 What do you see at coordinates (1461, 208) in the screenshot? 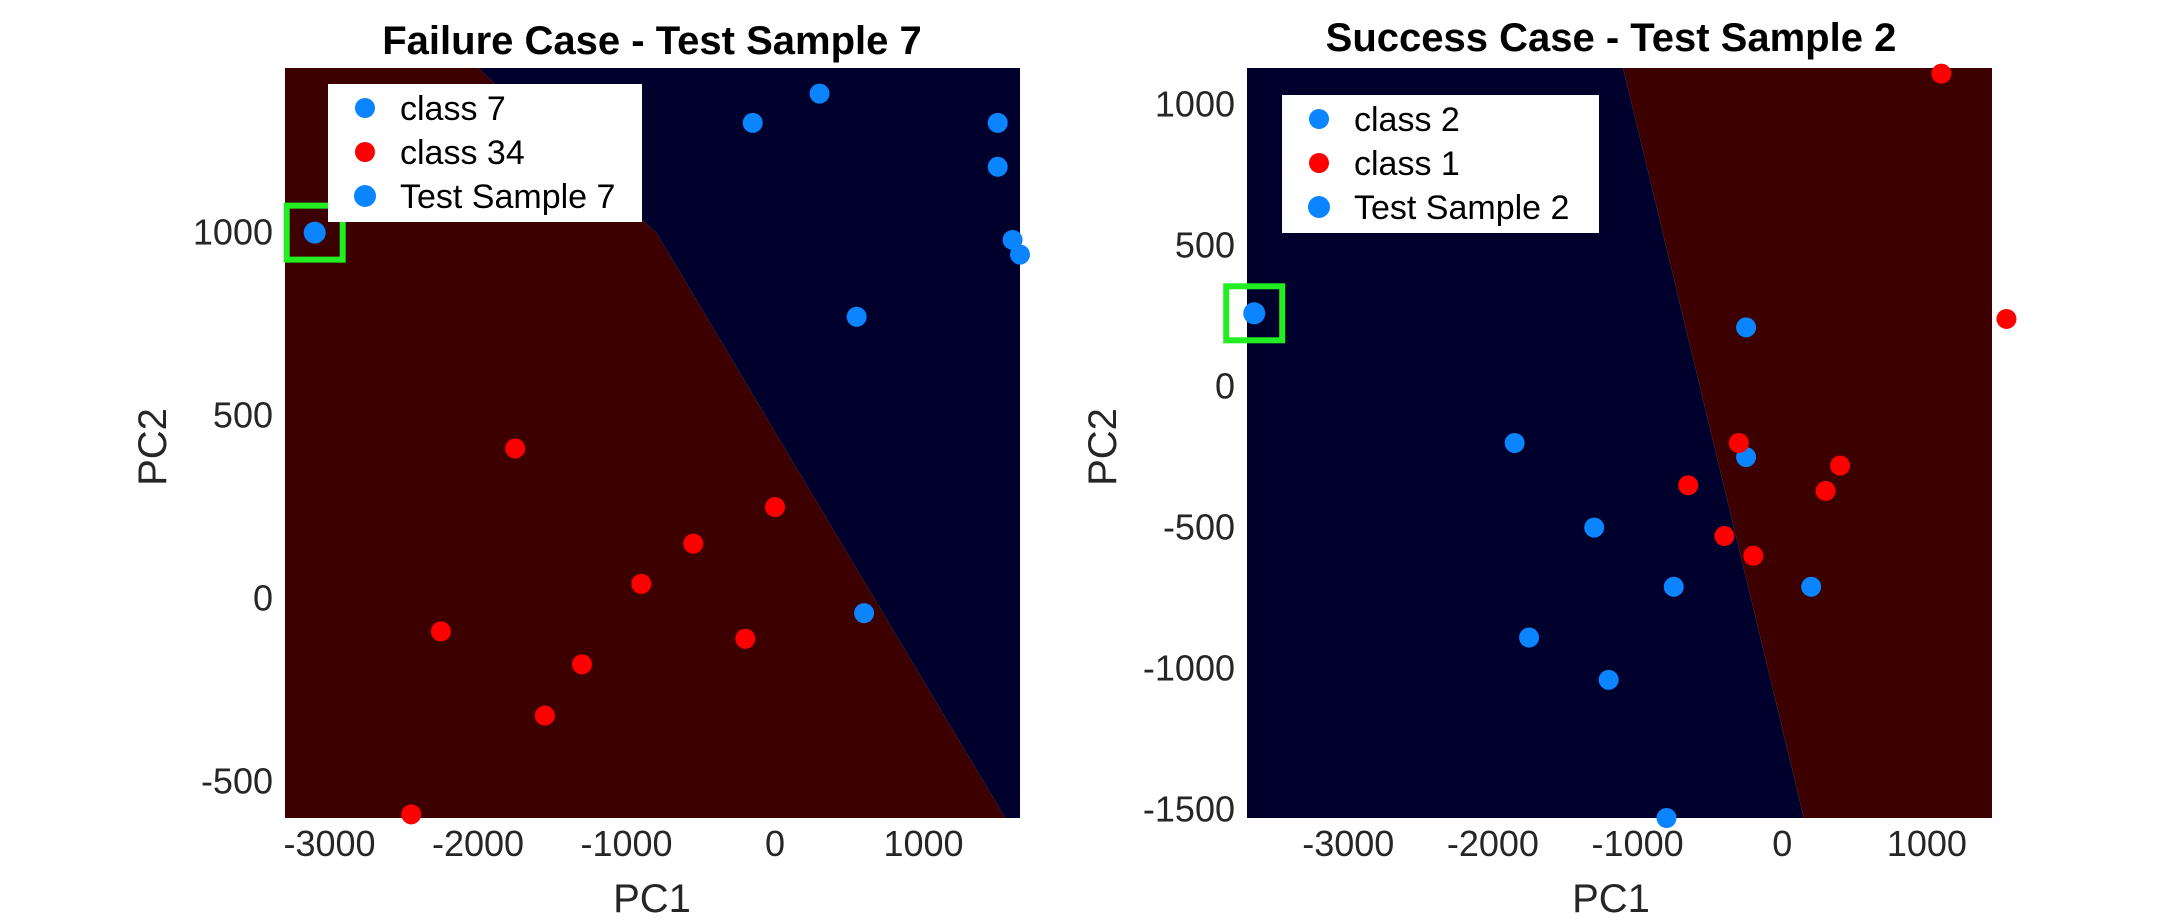
I see `legend-entry: Test Sample 2` at bounding box center [1461, 208].